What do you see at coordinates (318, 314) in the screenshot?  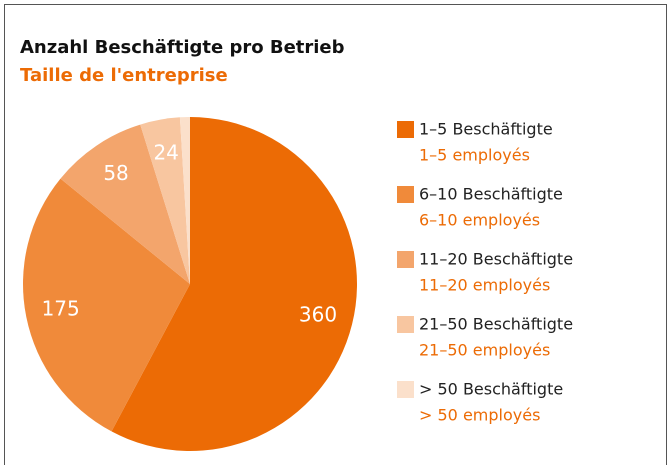 I see `slice-label: 360` at bounding box center [318, 314].